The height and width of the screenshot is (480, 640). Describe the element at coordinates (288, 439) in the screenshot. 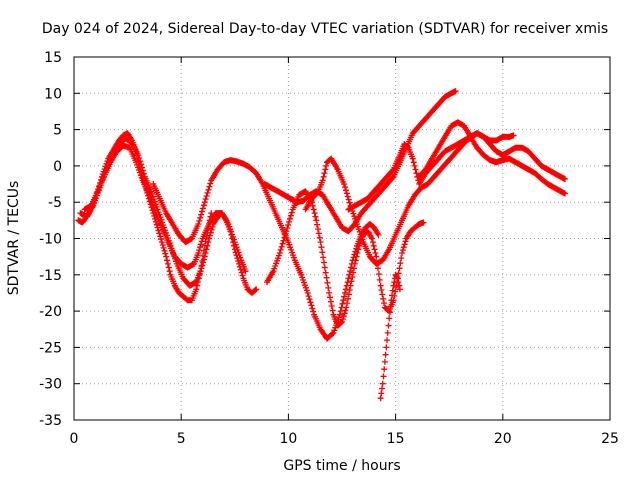

I see `x-tick-label: 10` at that location.